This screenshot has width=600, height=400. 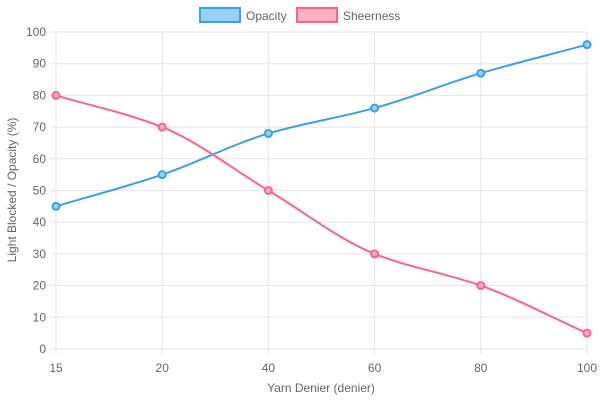 I want to click on legend-item-sheerness: Sheerness, so click(x=348, y=15).